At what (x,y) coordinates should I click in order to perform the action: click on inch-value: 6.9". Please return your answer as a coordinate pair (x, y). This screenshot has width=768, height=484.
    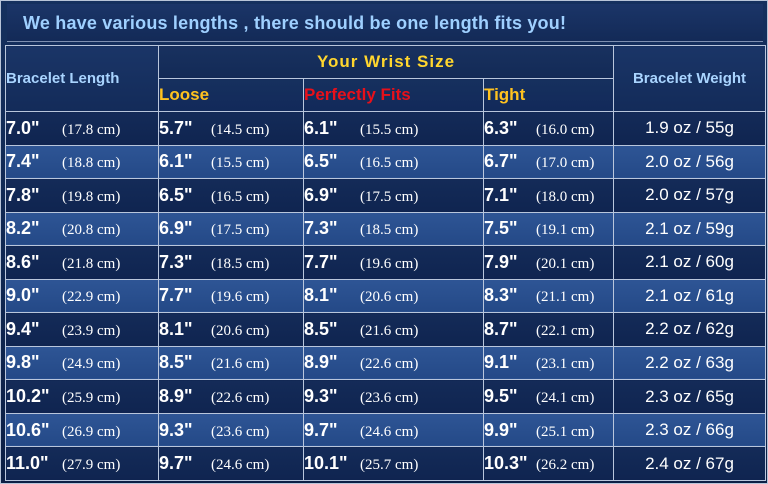
    Looking at the image, I should click on (176, 228).